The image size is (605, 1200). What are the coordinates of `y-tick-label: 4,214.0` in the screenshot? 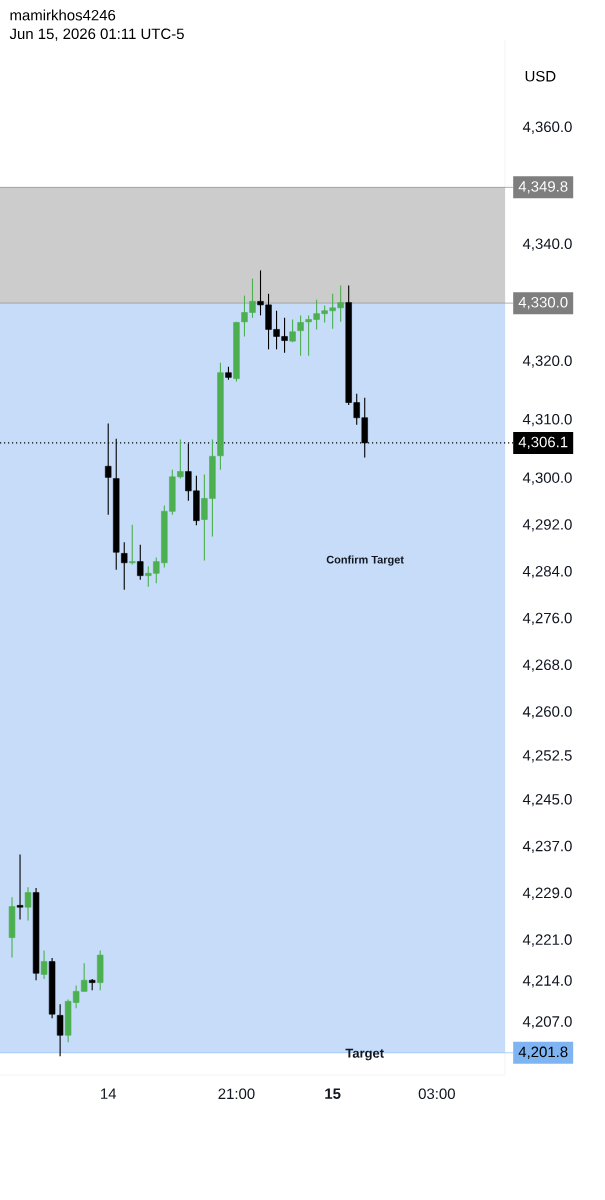 It's located at (547, 981).